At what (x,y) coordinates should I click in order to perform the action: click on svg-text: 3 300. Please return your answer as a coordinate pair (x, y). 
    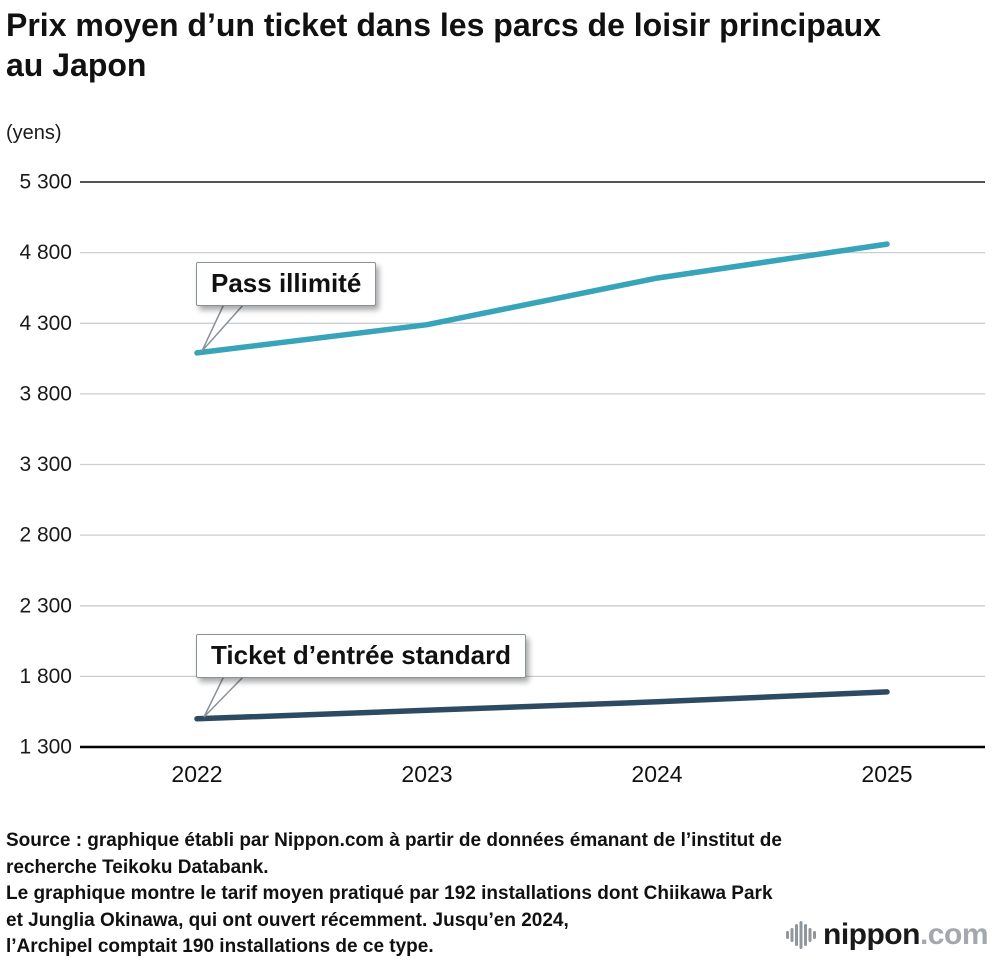
    Looking at the image, I should click on (45, 464).